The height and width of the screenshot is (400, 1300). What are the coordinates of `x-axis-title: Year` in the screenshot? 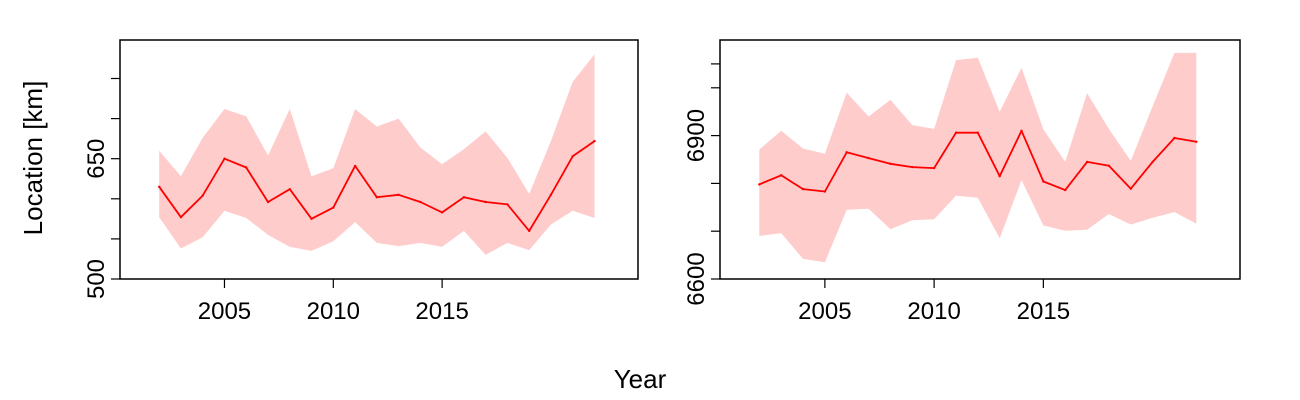 It's located at (640, 379).